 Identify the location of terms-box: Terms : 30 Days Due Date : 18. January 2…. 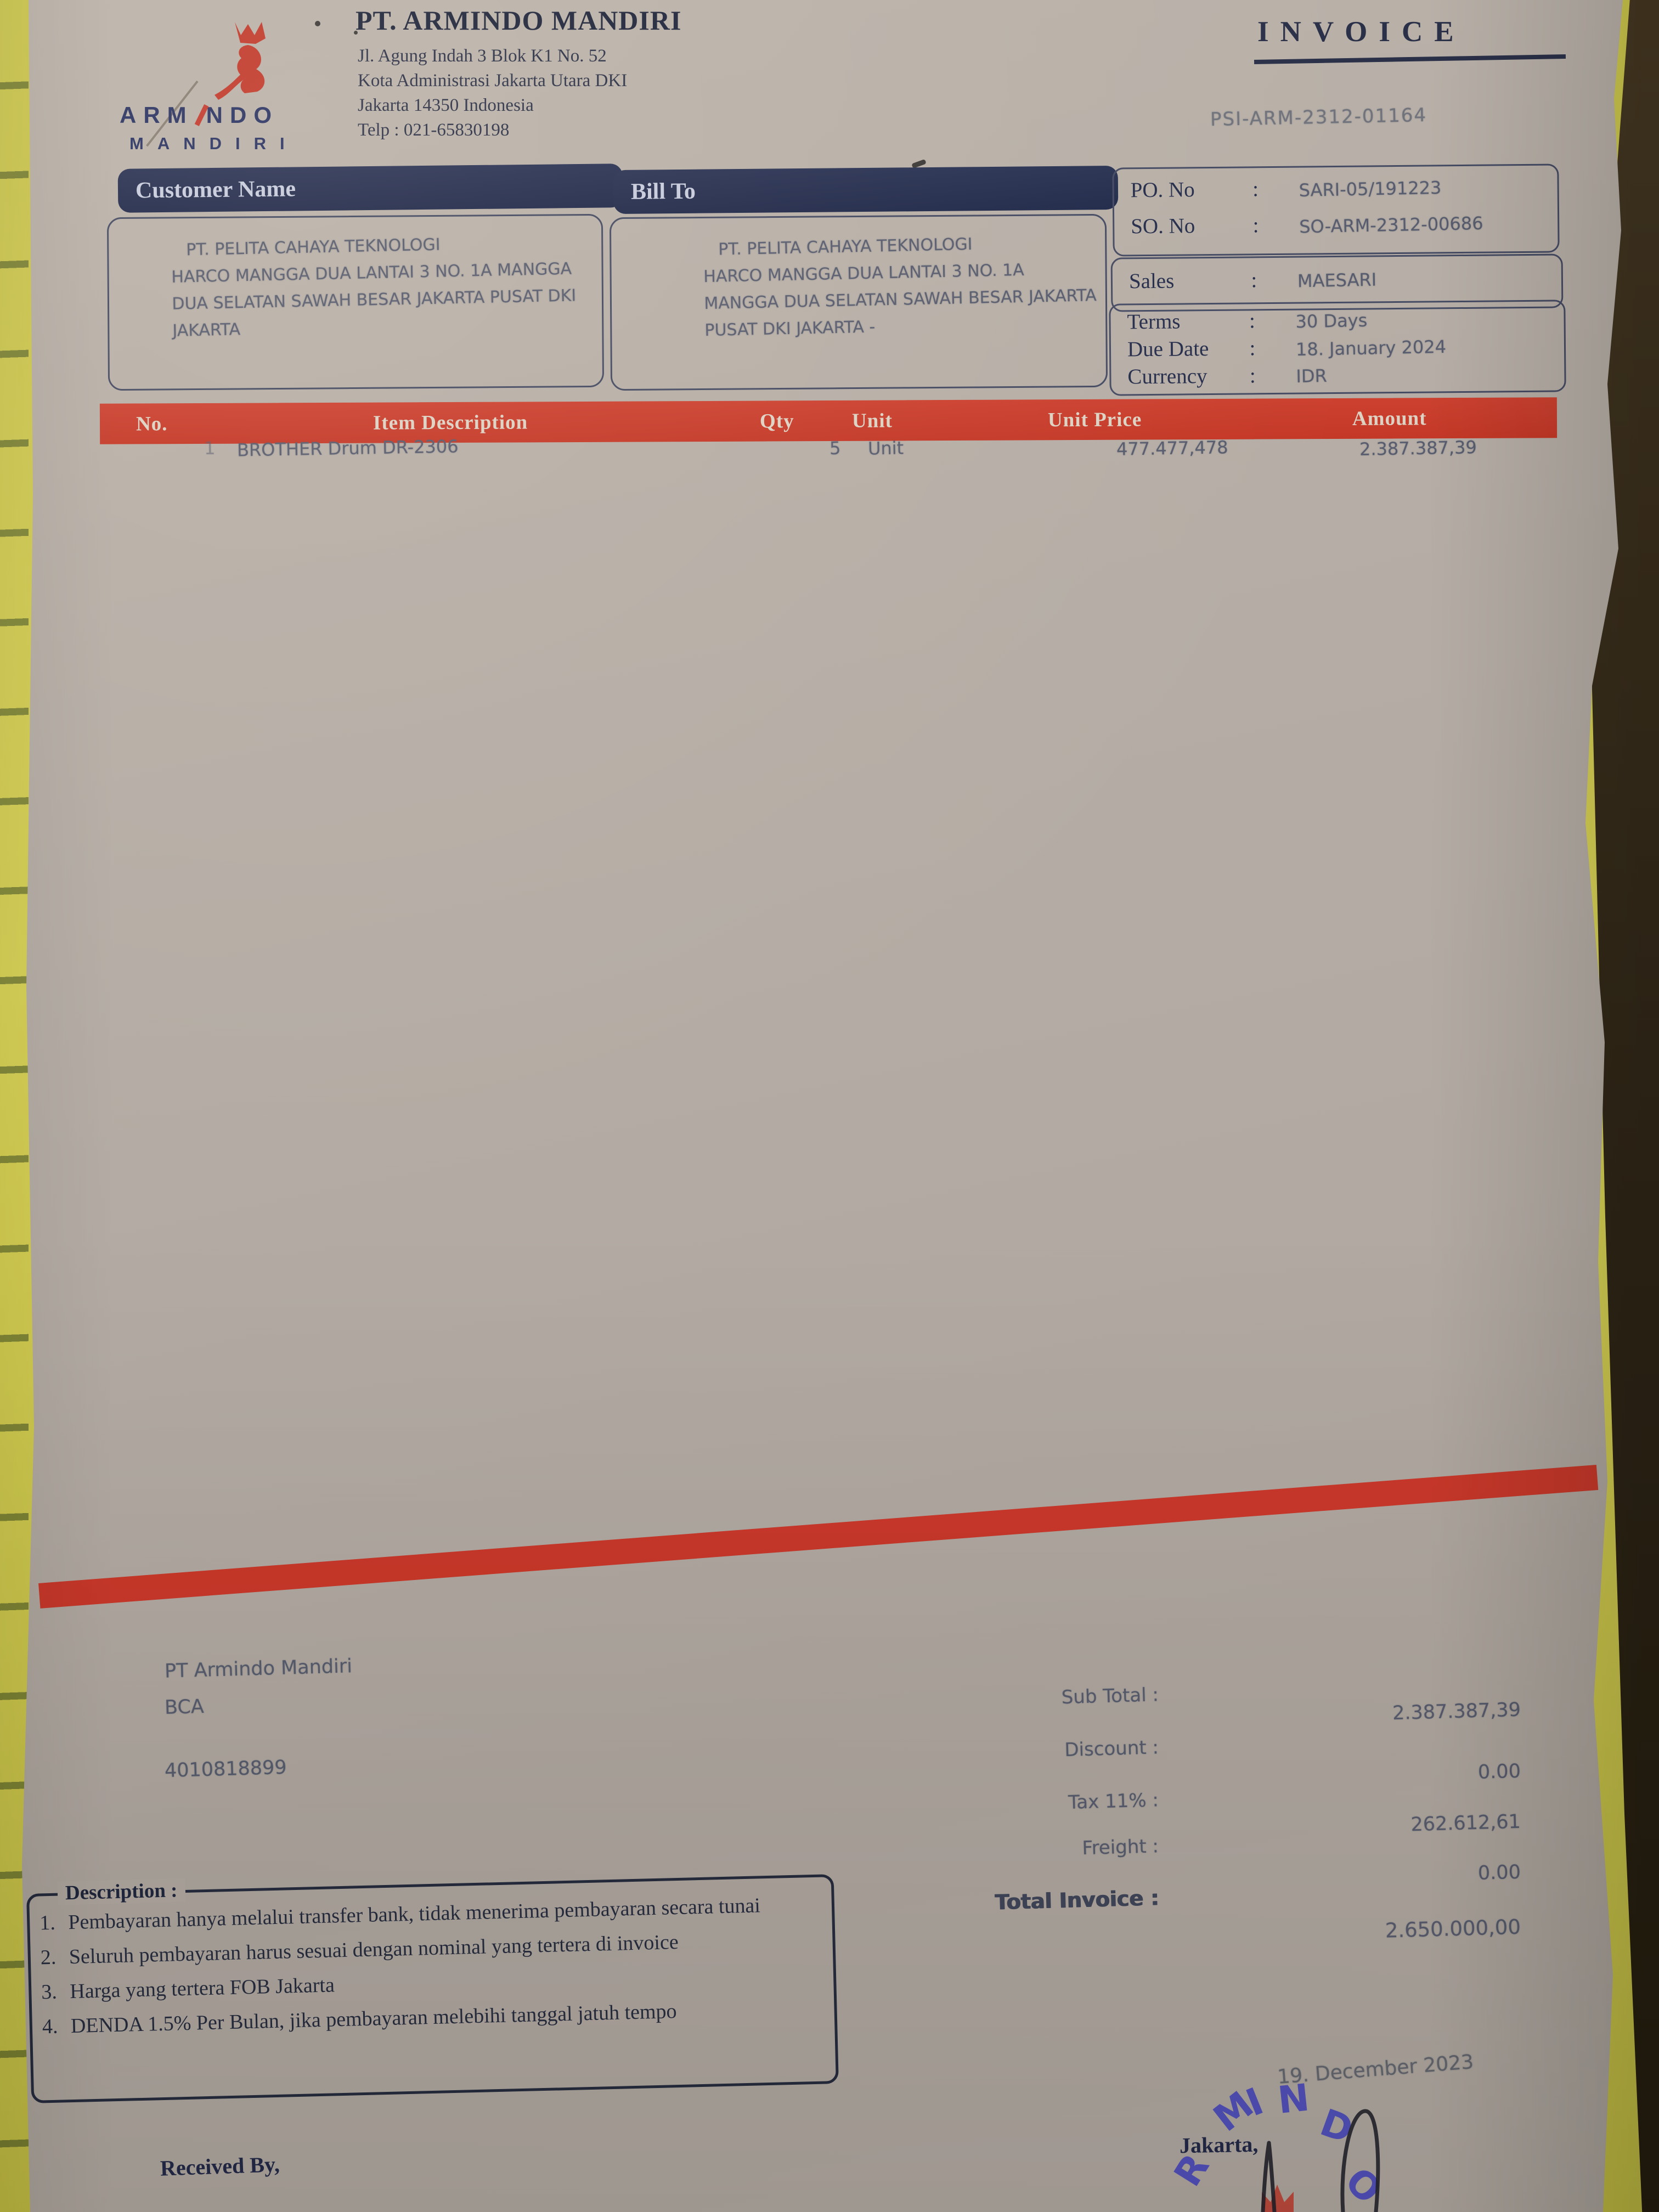
(1338, 348).